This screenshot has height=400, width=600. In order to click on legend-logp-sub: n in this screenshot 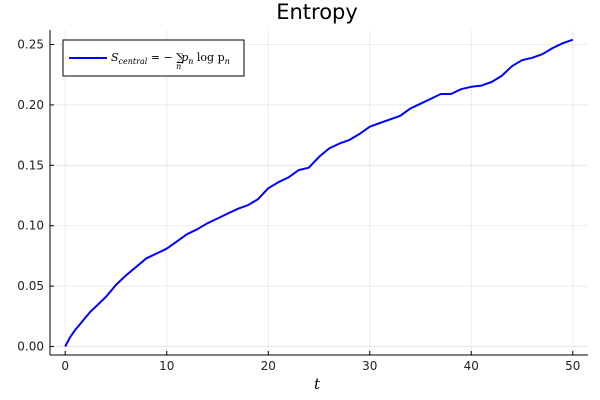, I will do `click(227, 61)`.